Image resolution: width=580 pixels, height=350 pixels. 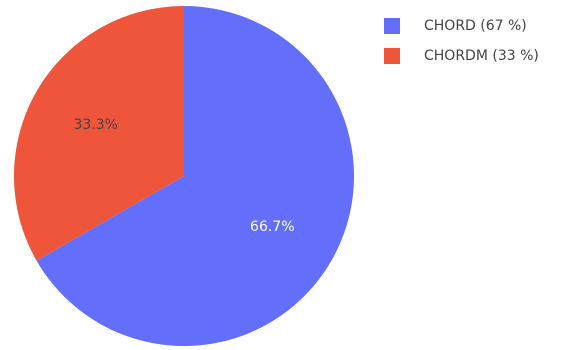 What do you see at coordinates (272, 227) in the screenshot?
I see `slice-percent-label: 66.7%` at bounding box center [272, 227].